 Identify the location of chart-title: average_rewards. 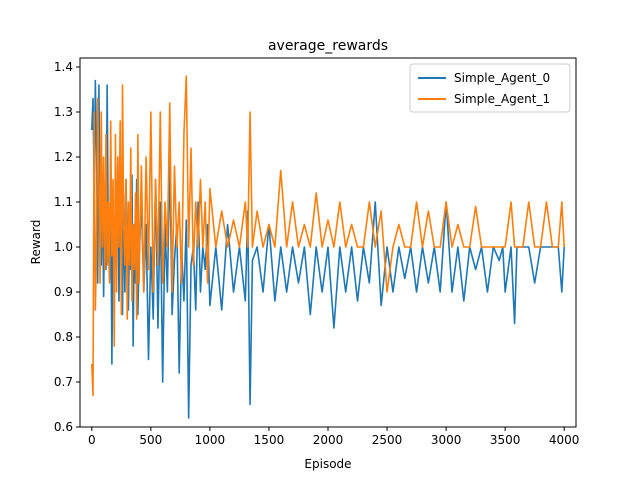
(328, 46).